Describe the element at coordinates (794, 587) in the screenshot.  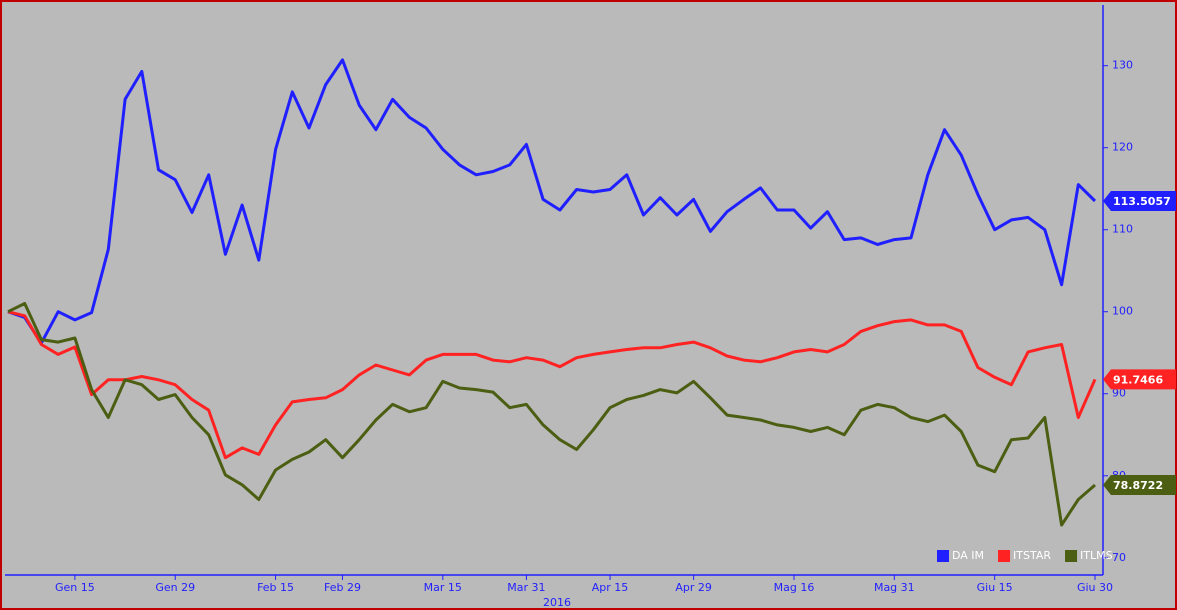
I see `x-tick-label: Mag 16` at that location.